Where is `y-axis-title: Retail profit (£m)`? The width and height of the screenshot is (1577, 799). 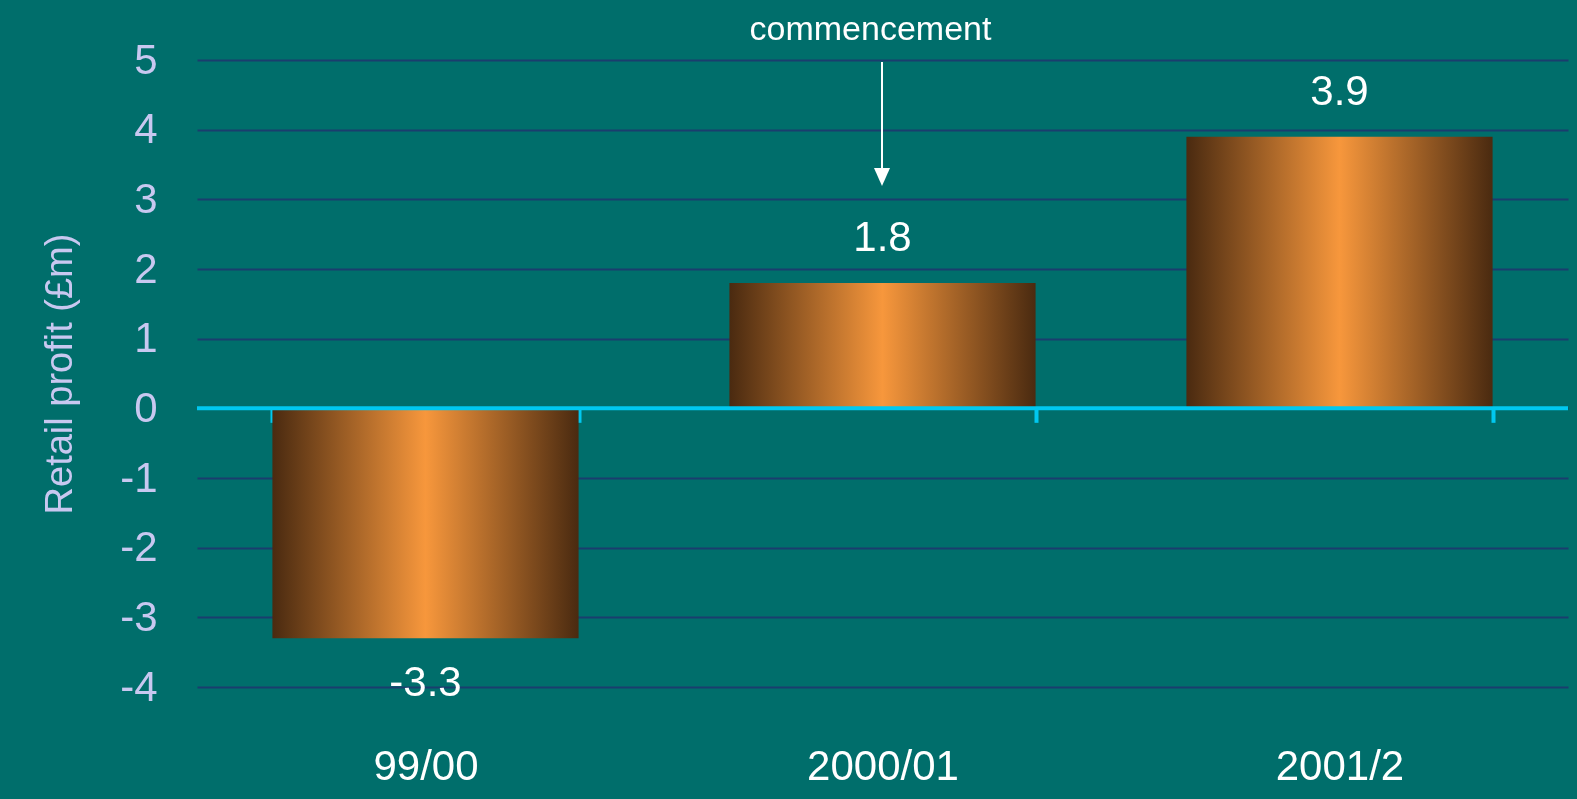 y-axis-title: Retail profit (£m) is located at coordinates (59, 374).